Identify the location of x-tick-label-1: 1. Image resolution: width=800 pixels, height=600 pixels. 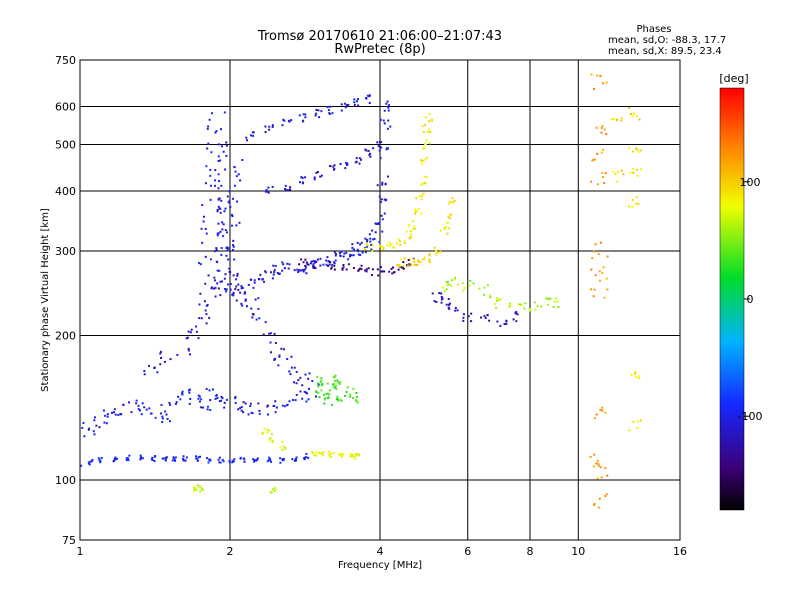
(80, 551).